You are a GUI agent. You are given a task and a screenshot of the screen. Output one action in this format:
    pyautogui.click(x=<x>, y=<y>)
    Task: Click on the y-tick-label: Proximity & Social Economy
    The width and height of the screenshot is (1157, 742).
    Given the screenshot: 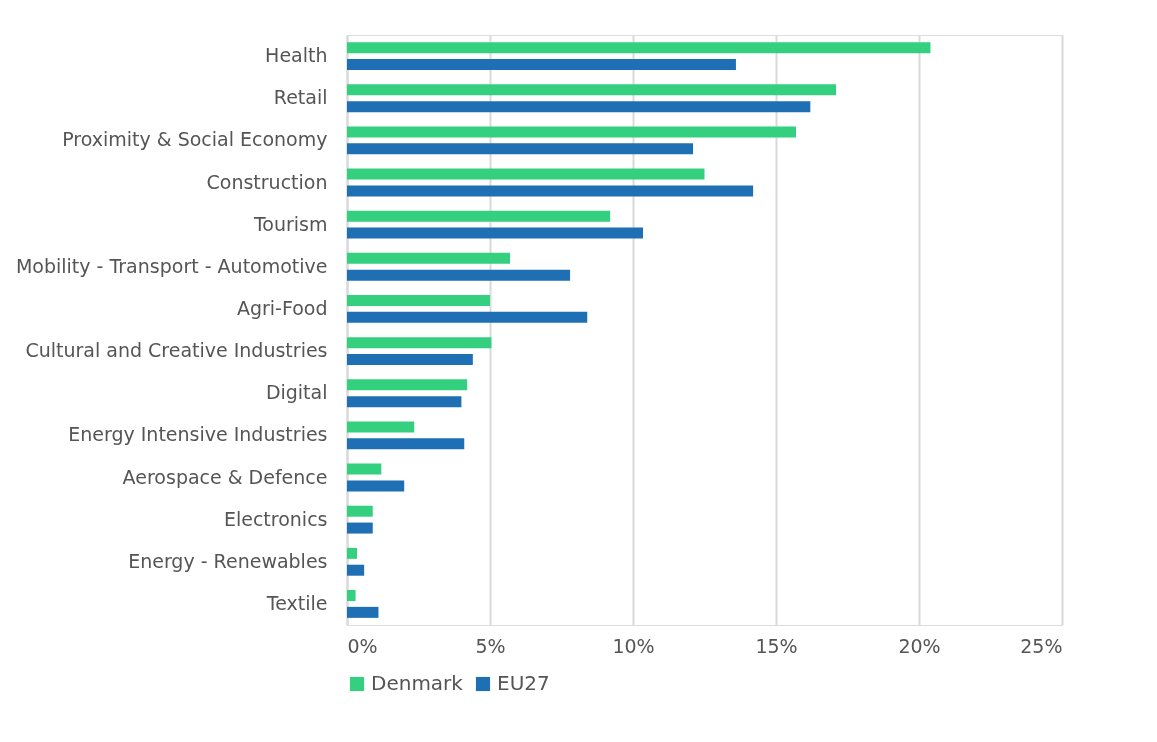 What is the action you would take?
    pyautogui.click(x=195, y=139)
    